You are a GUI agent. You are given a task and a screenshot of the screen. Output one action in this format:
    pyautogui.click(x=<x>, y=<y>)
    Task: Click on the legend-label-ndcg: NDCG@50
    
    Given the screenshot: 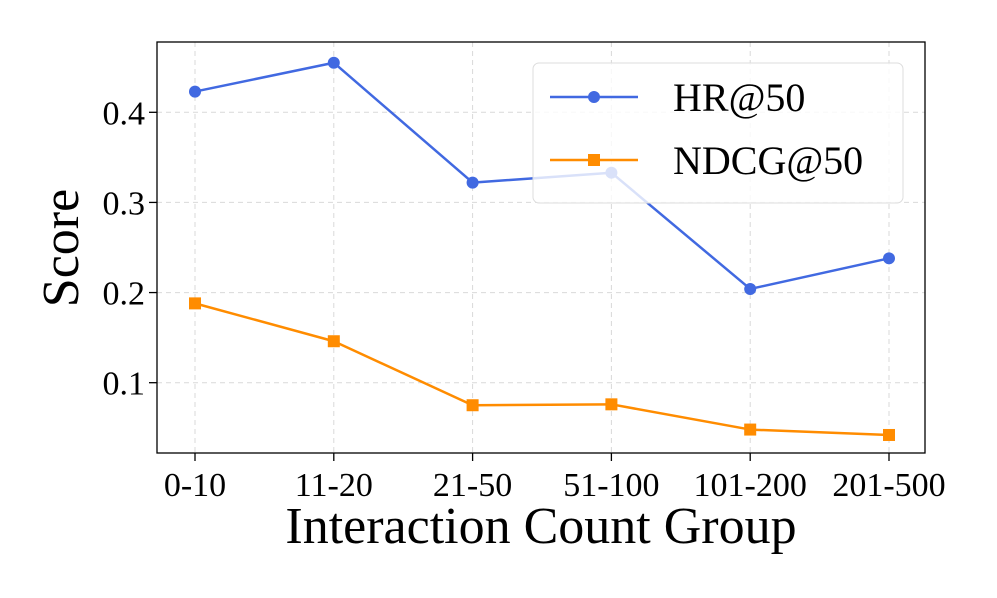 What is the action you would take?
    pyautogui.click(x=768, y=160)
    